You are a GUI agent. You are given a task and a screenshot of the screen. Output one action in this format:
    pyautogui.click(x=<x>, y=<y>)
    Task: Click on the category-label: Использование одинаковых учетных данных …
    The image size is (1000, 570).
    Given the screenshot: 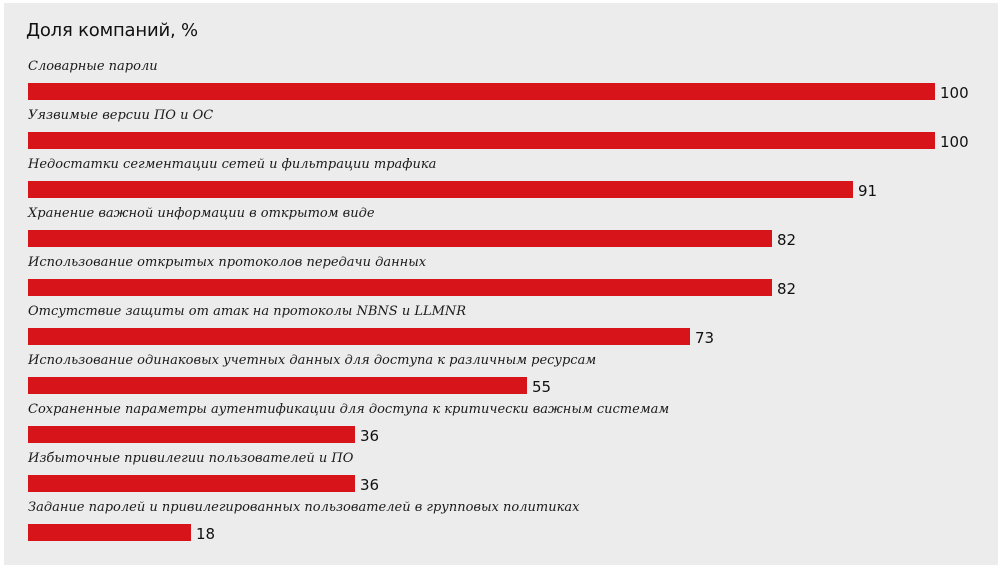 What is the action you would take?
    pyautogui.click(x=312, y=360)
    